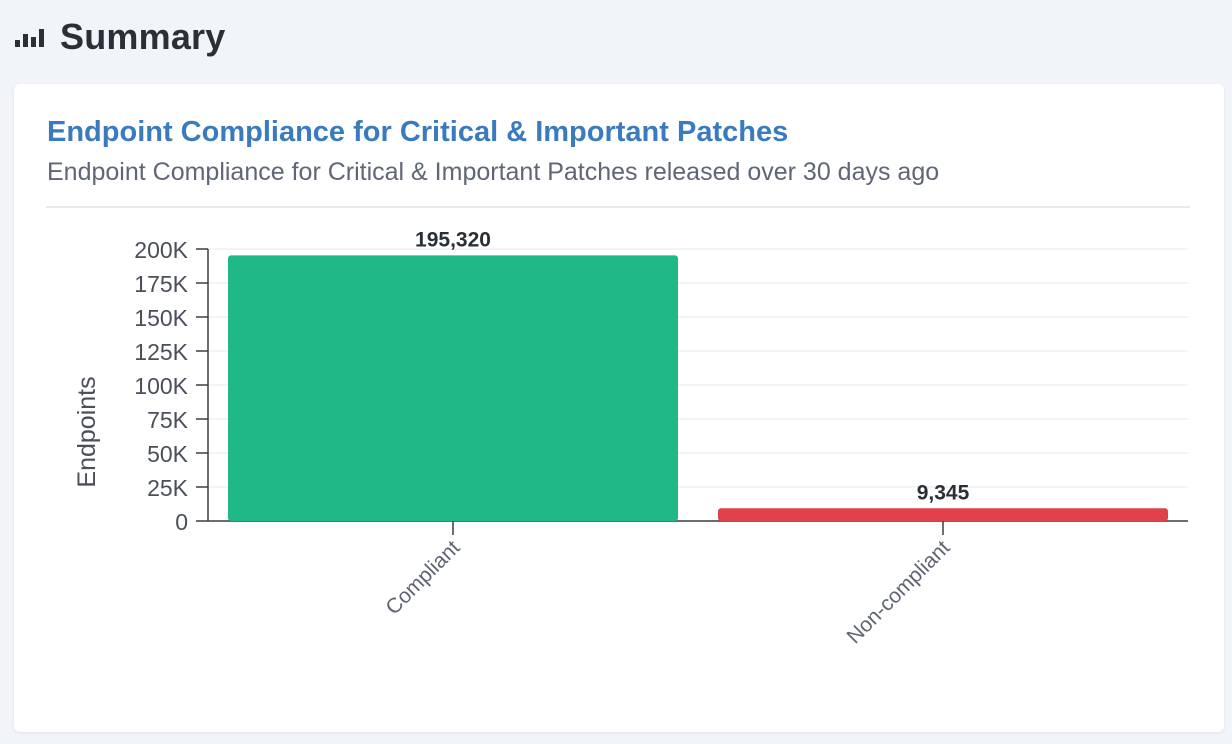  What do you see at coordinates (161, 386) in the screenshot?
I see `y-tick-label: 100K` at bounding box center [161, 386].